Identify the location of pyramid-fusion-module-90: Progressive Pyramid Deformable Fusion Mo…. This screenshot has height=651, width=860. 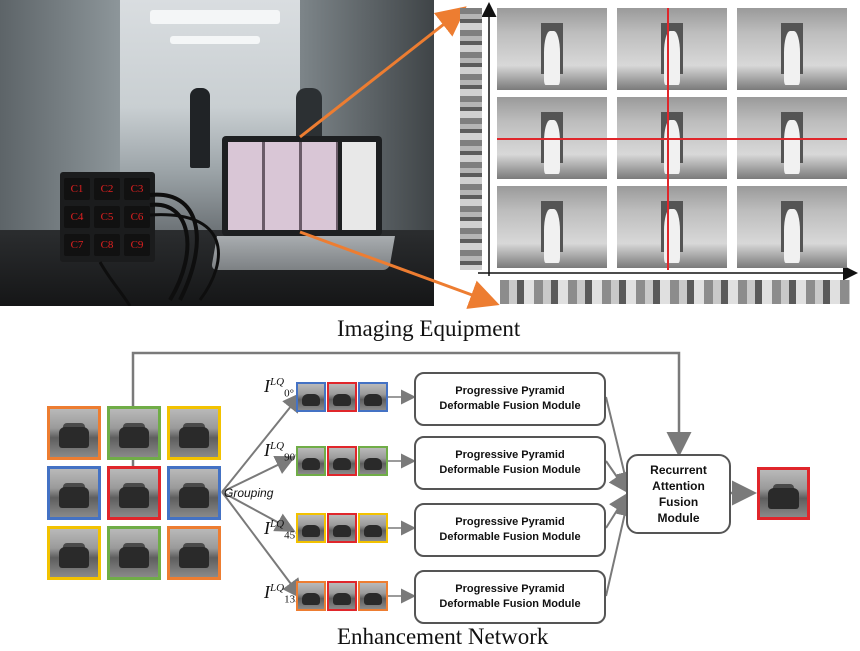
(510, 463).